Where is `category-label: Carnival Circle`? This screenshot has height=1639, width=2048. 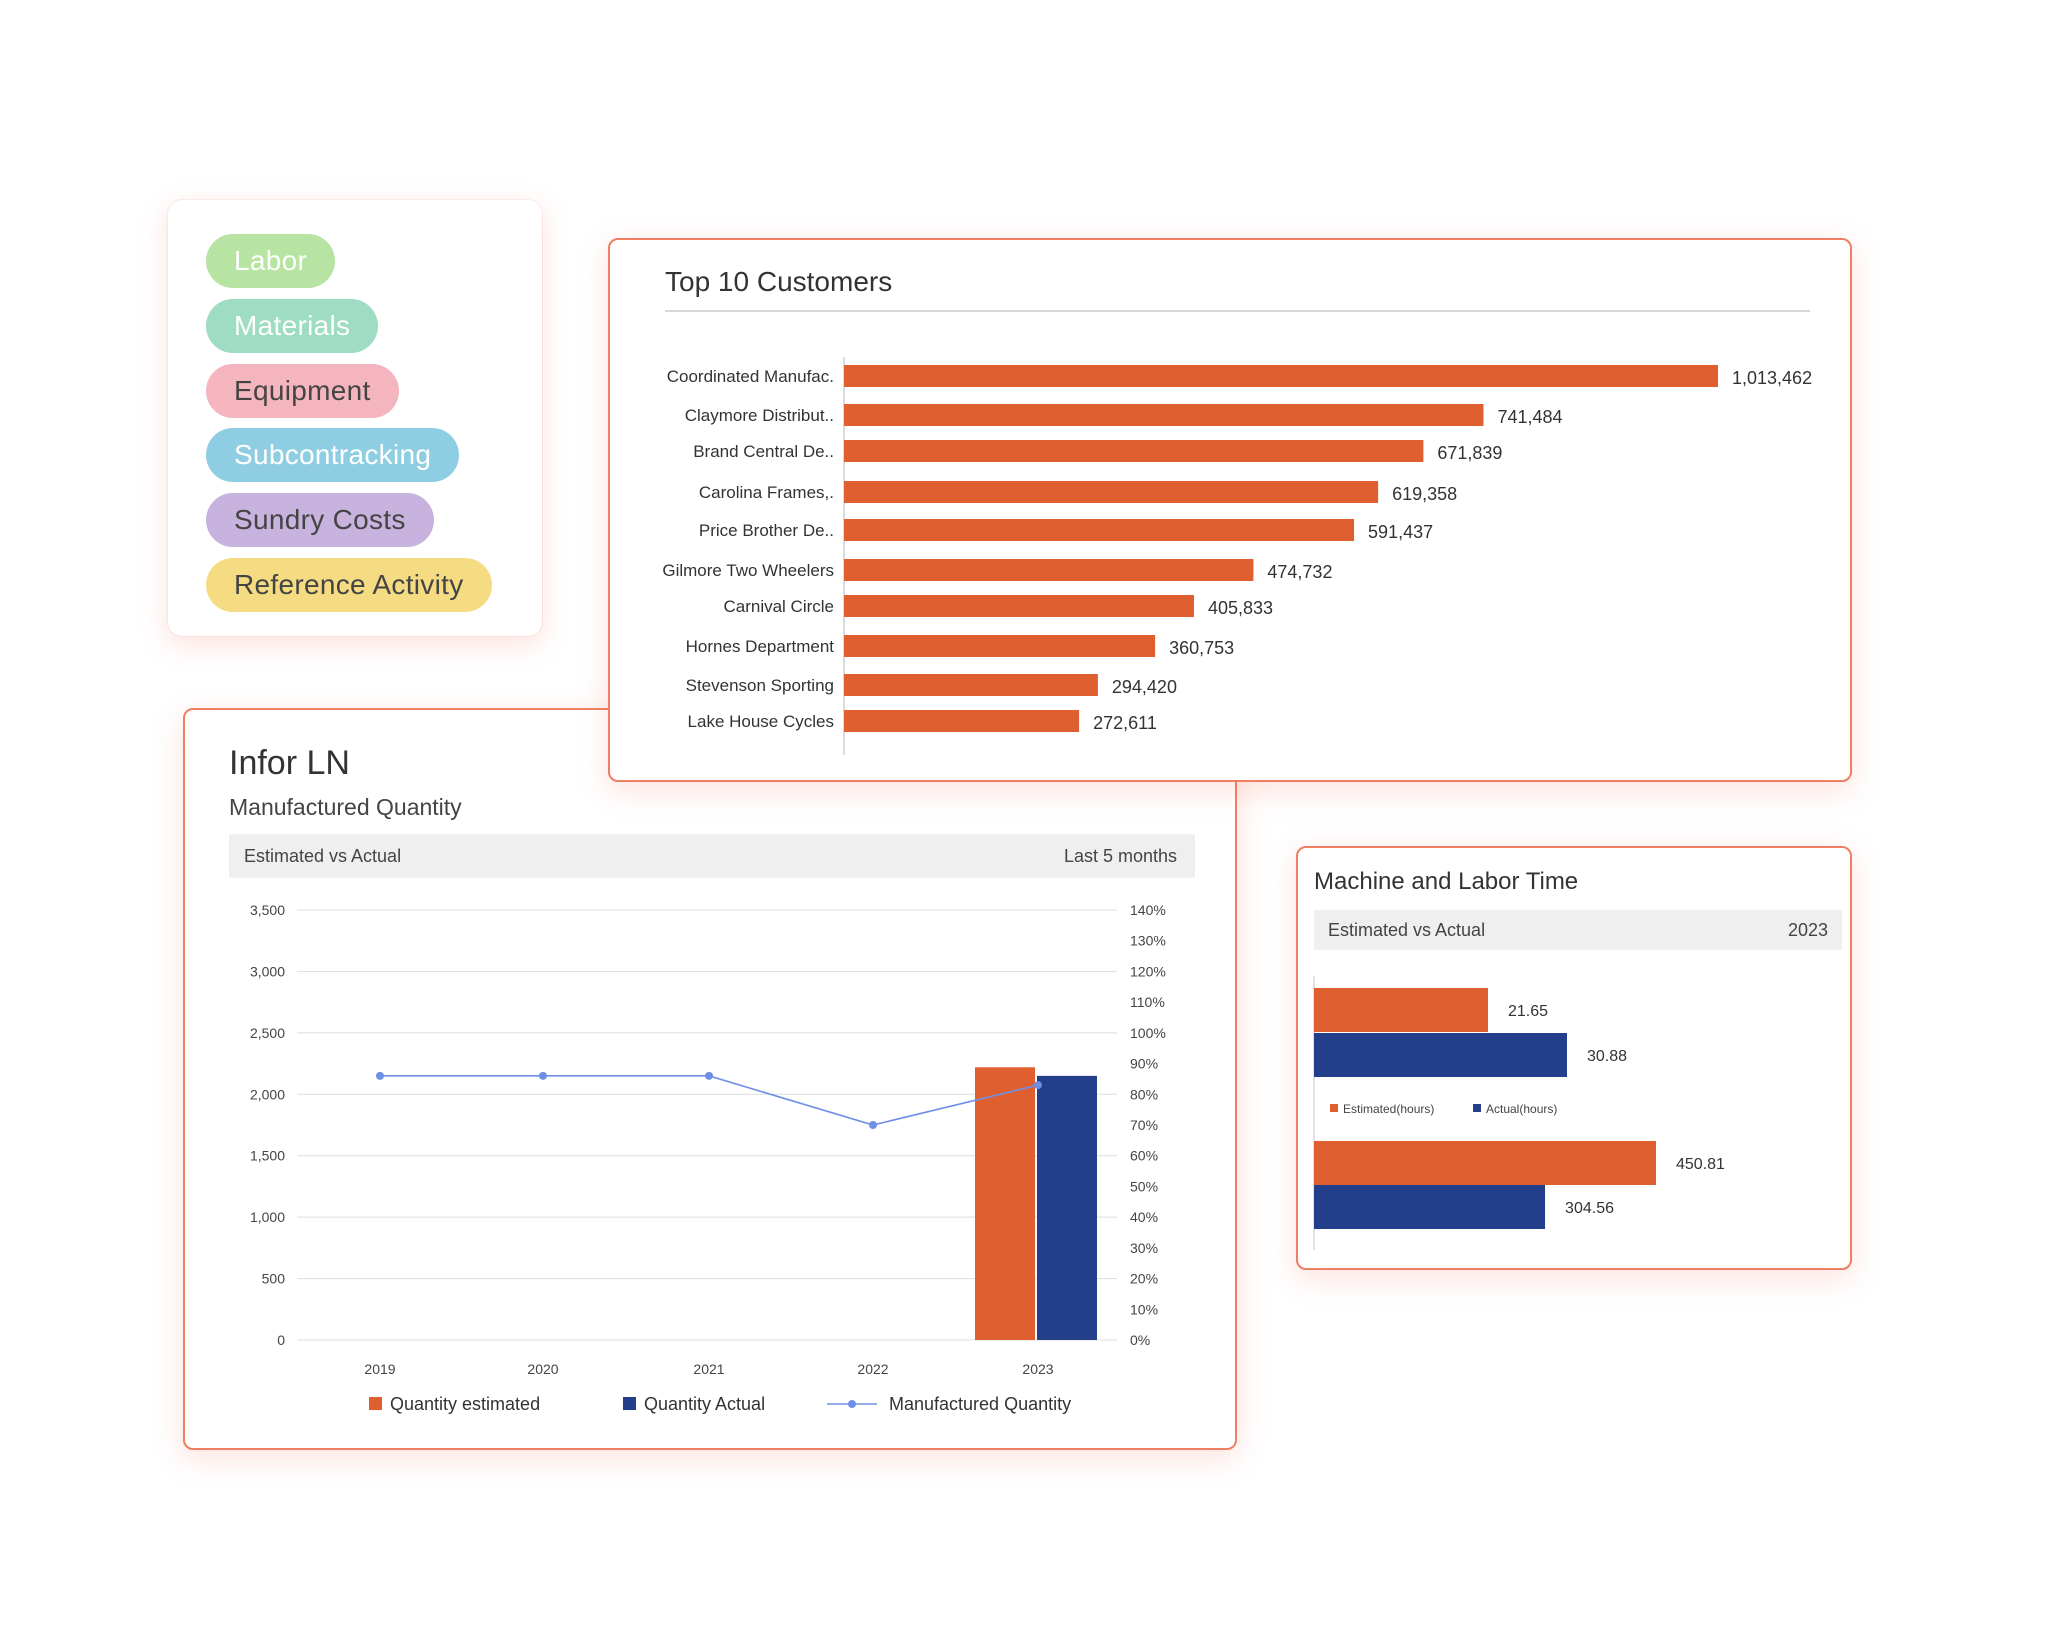 category-label: Carnival Circle is located at coordinates (778, 606).